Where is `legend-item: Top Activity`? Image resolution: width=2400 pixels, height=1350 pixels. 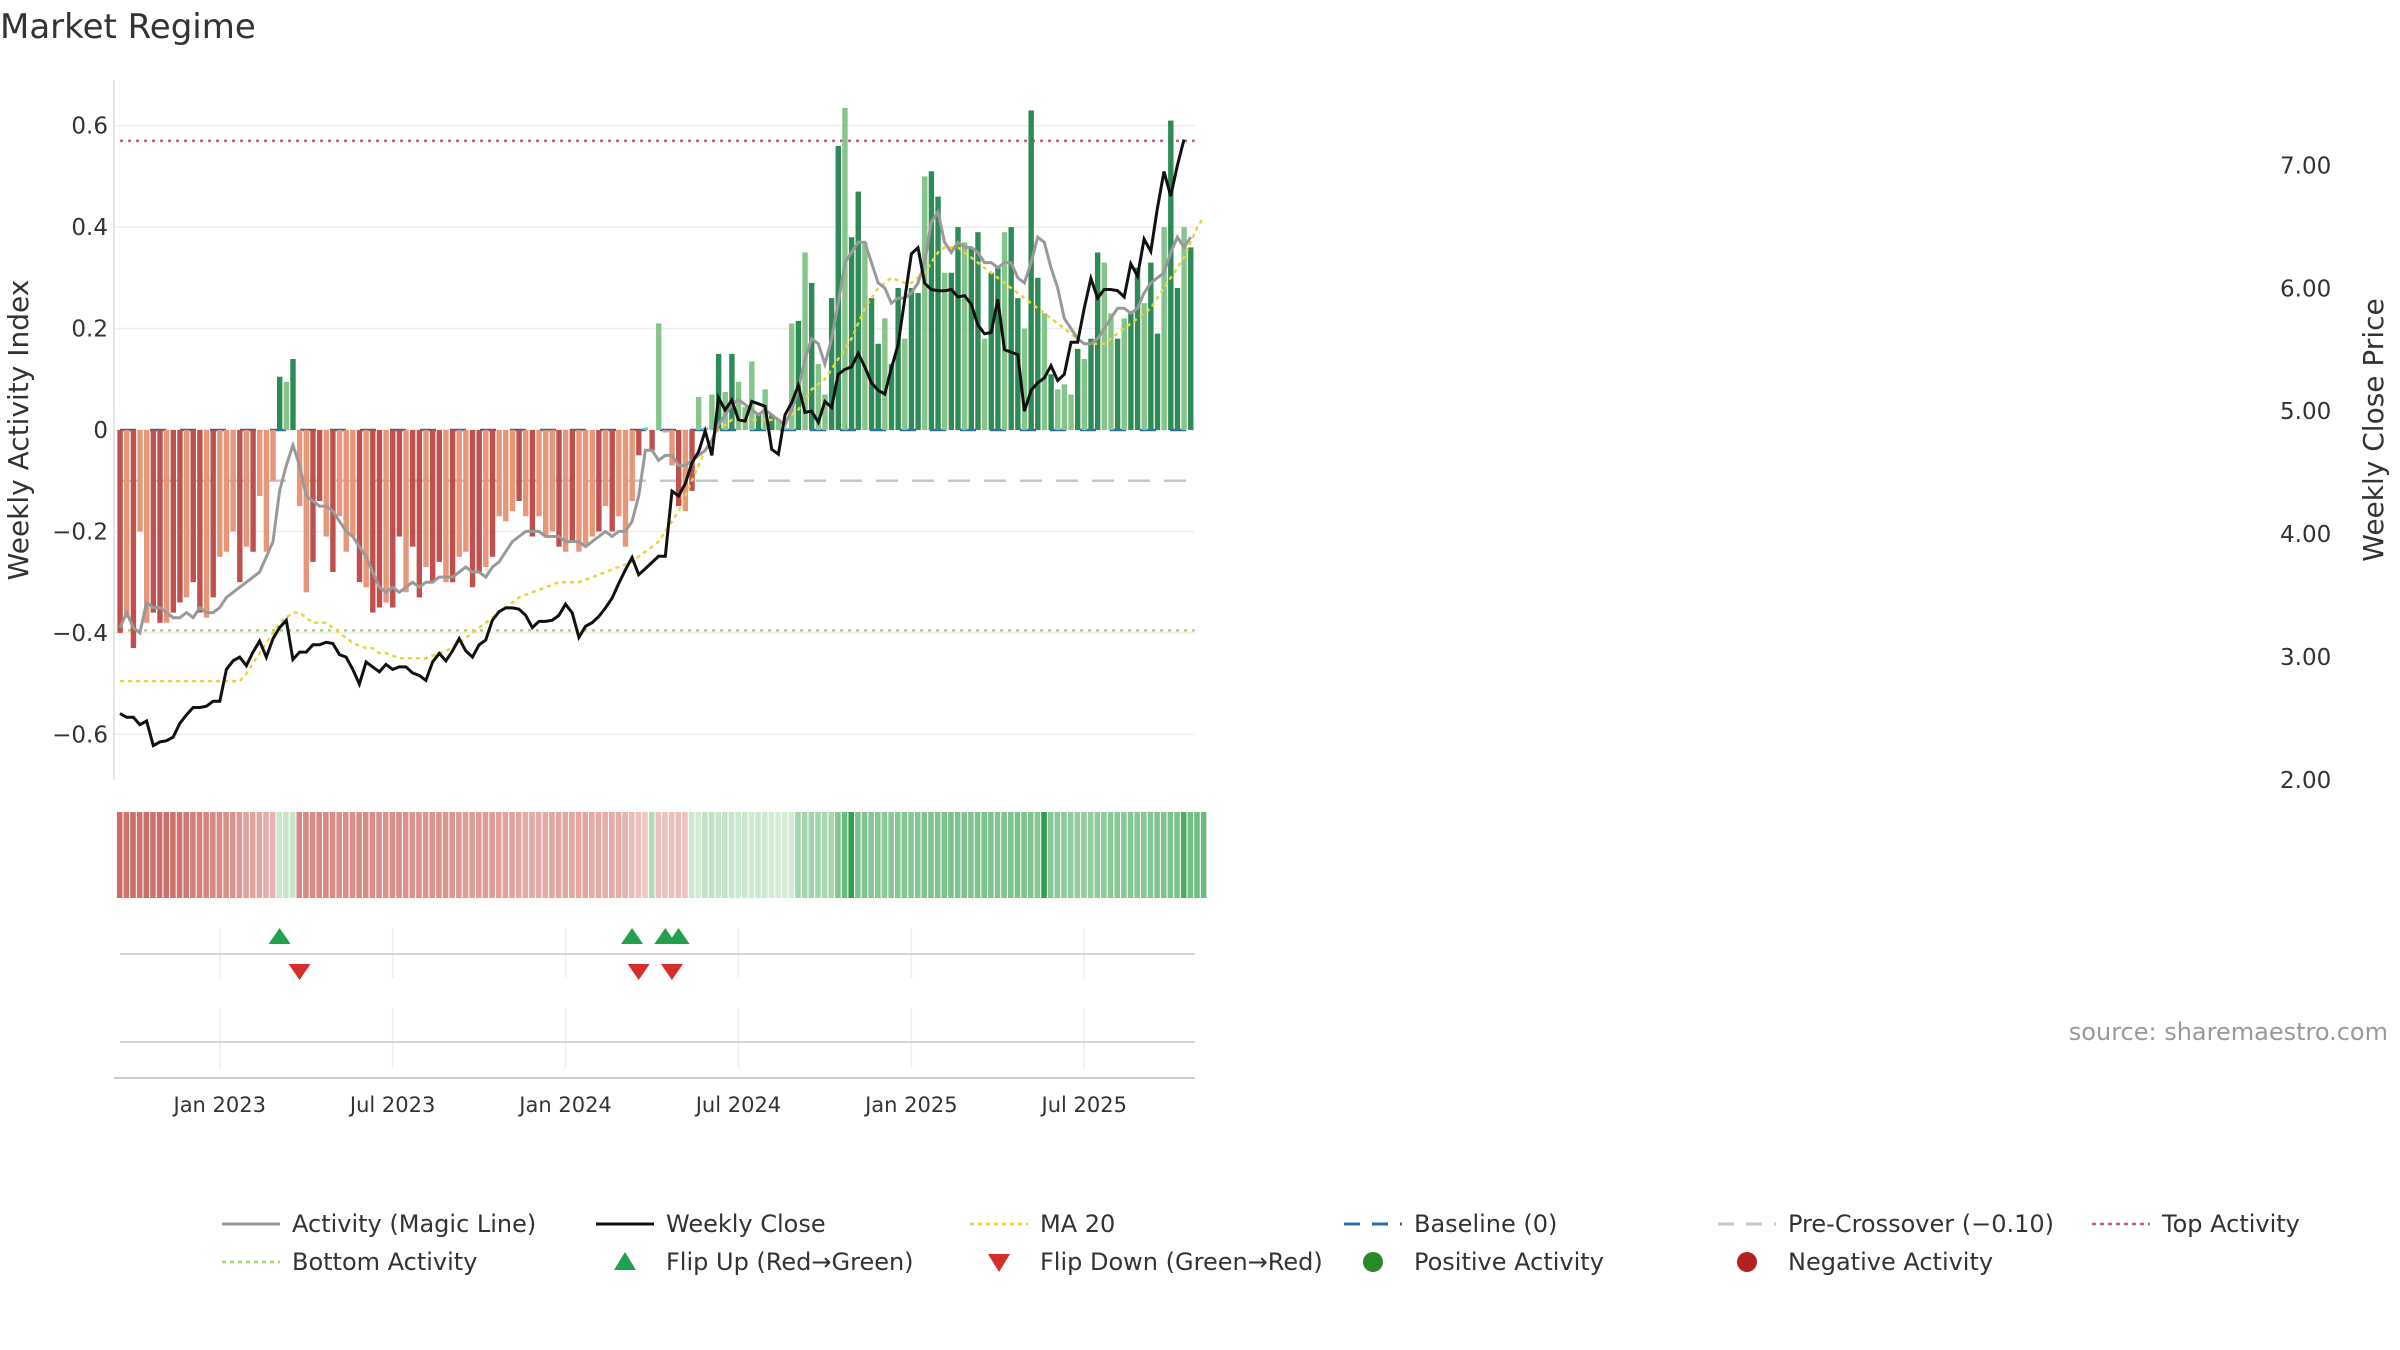
legend-item: Top Activity is located at coordinates (2196, 1224).